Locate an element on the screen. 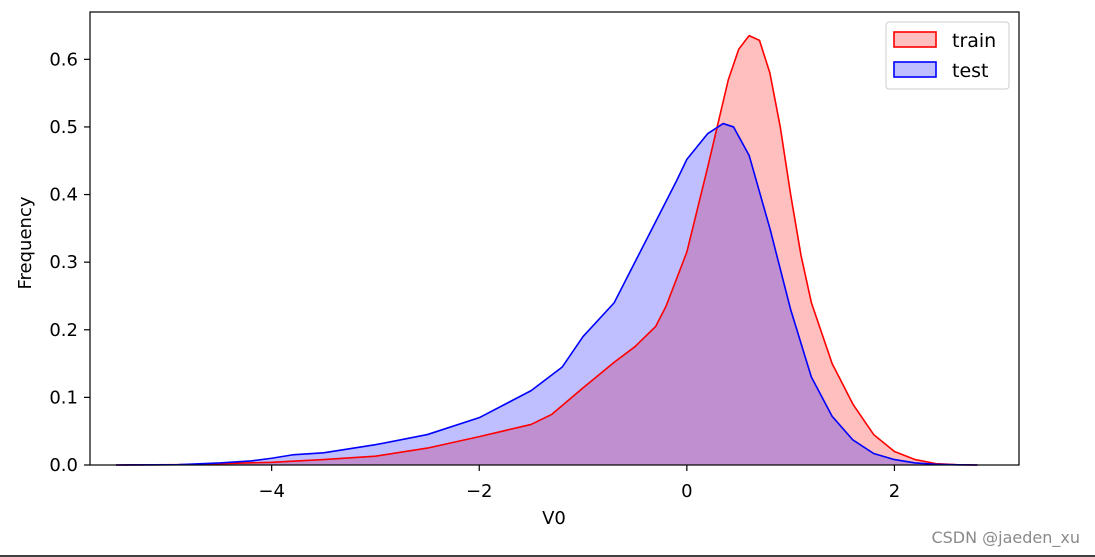 This screenshot has height=557, width=1095. y-tick-label: 0.1 is located at coordinates (63, 397).